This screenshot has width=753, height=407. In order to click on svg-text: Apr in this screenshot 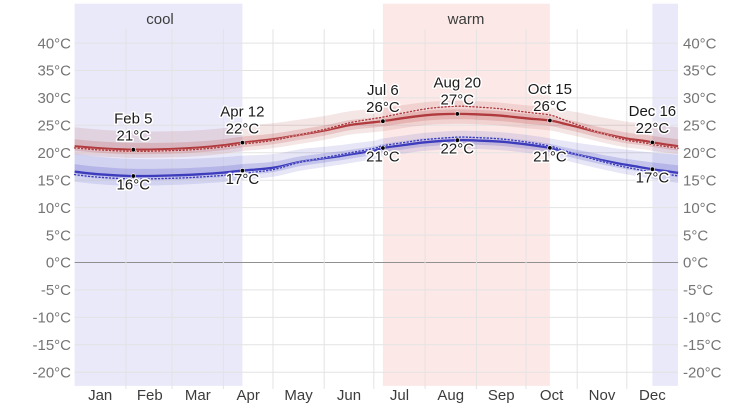, I will do `click(248, 395)`.